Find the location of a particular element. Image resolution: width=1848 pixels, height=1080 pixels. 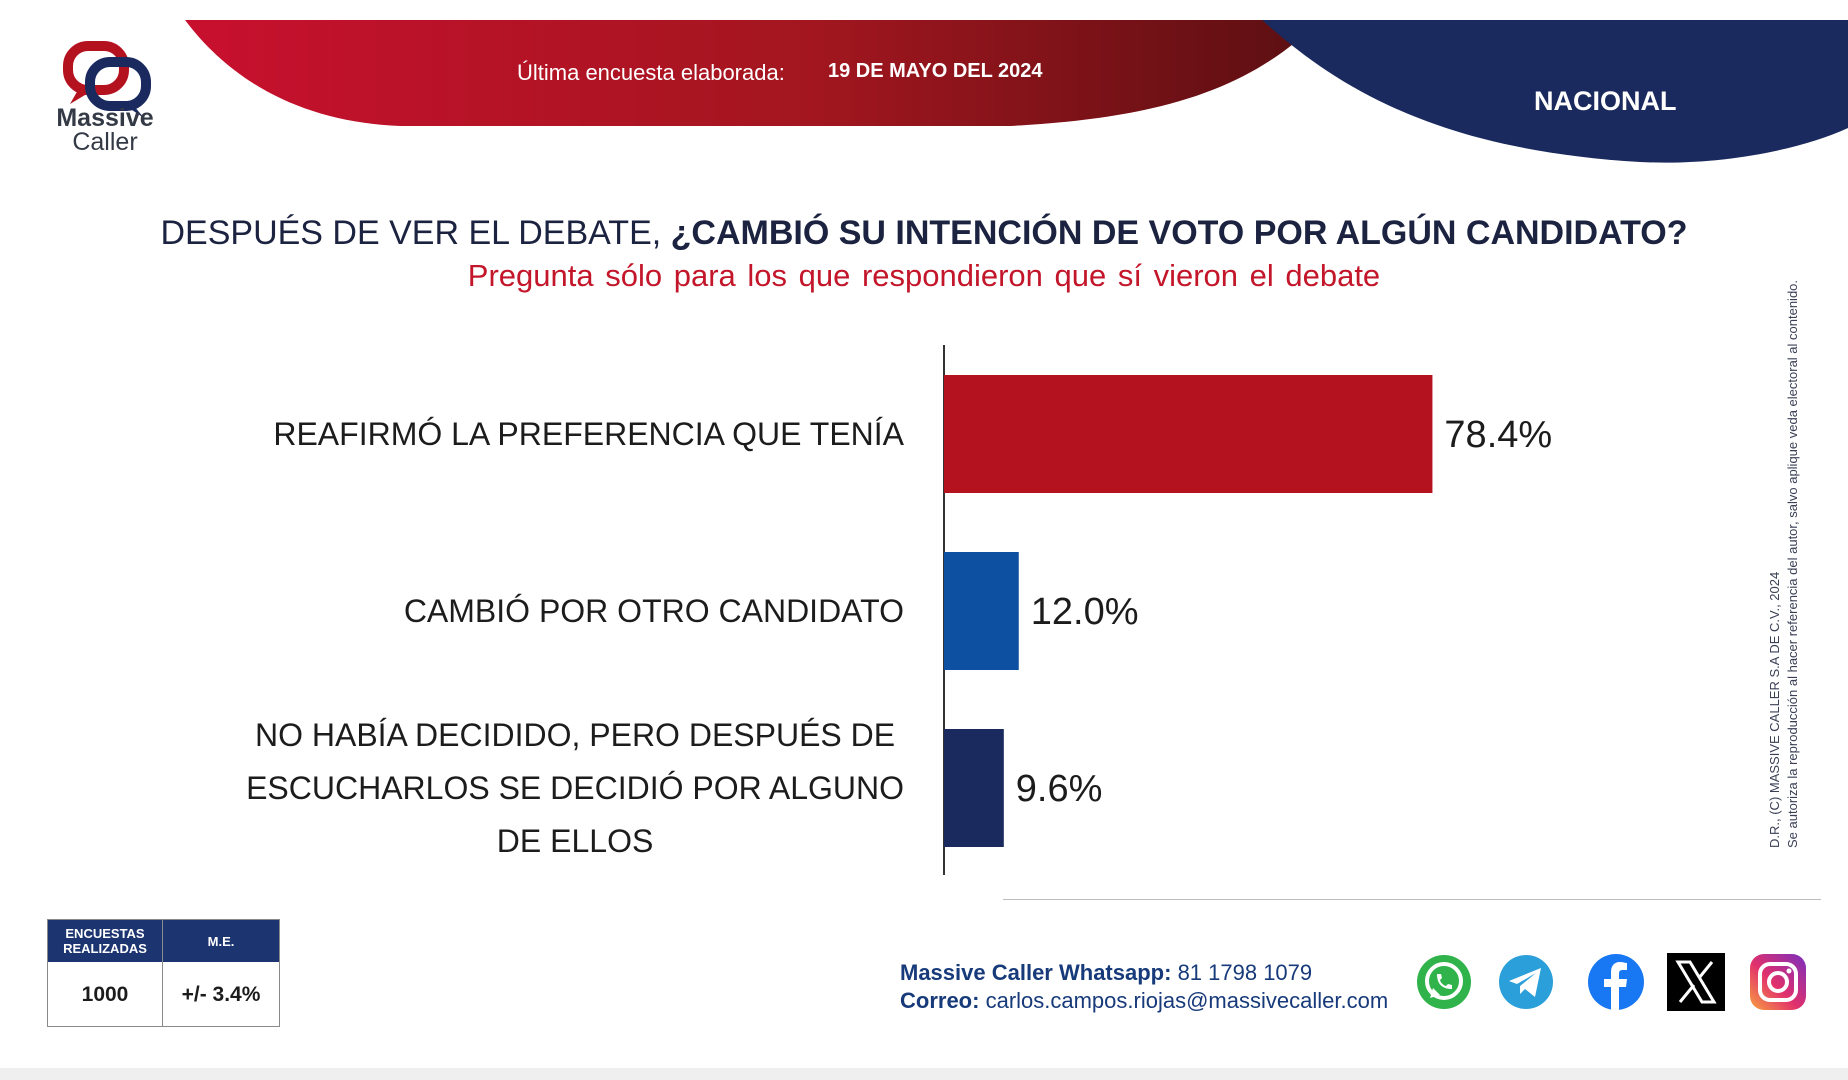

whatsapp-contact: Massive Caller Whatsapp: 81 1798 1079 is located at coordinates (1106, 973).